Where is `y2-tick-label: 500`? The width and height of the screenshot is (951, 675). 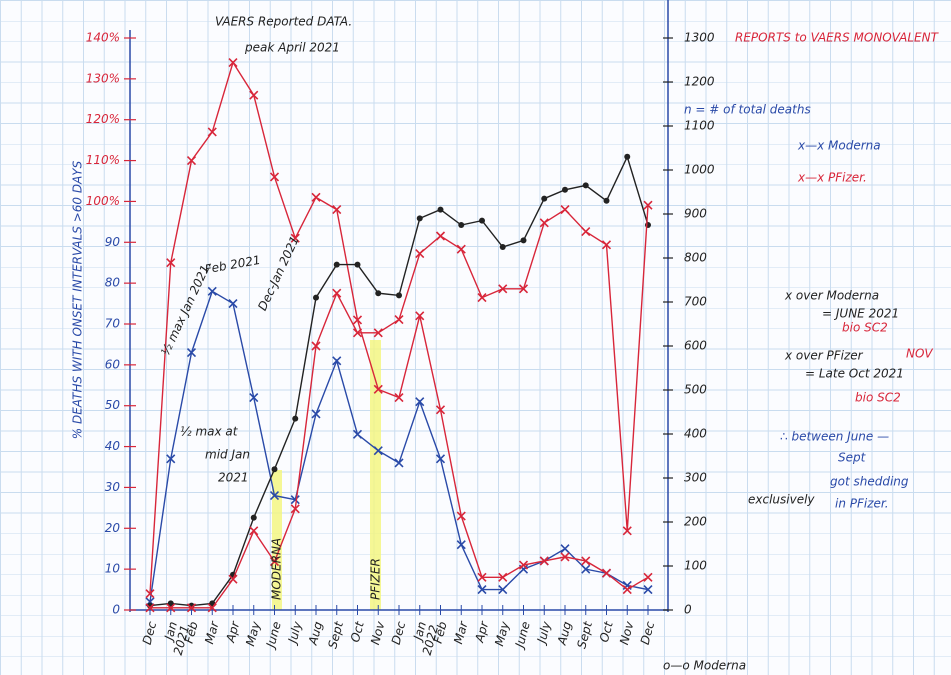
y2-tick-label: 500 is located at coordinates (695, 390).